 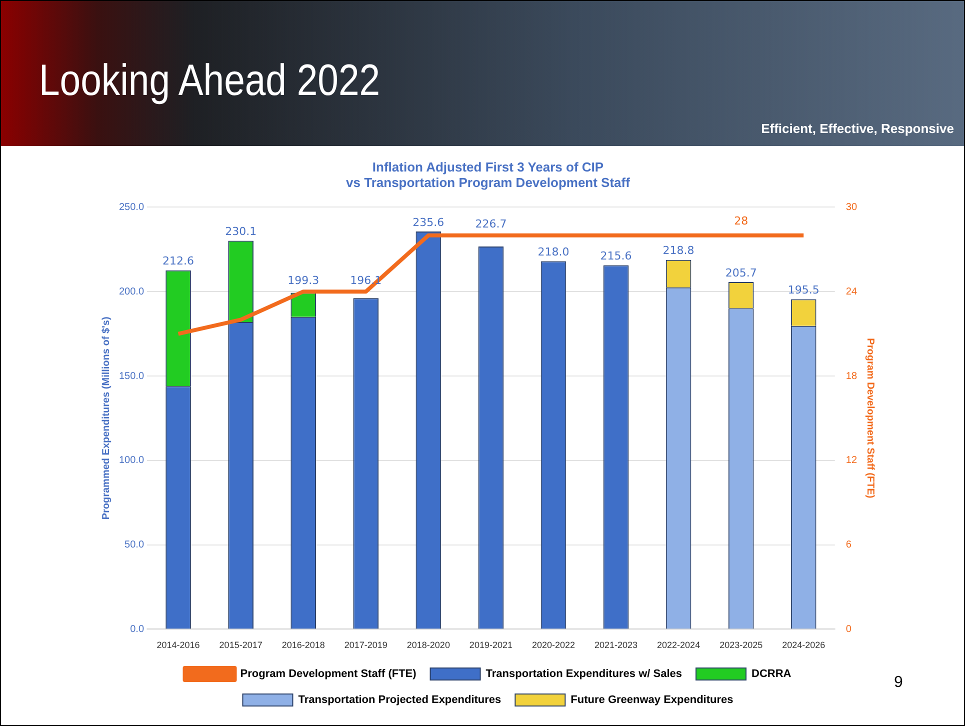 What do you see at coordinates (178, 645) in the screenshot?
I see `x-tick-label: 2014-2016` at bounding box center [178, 645].